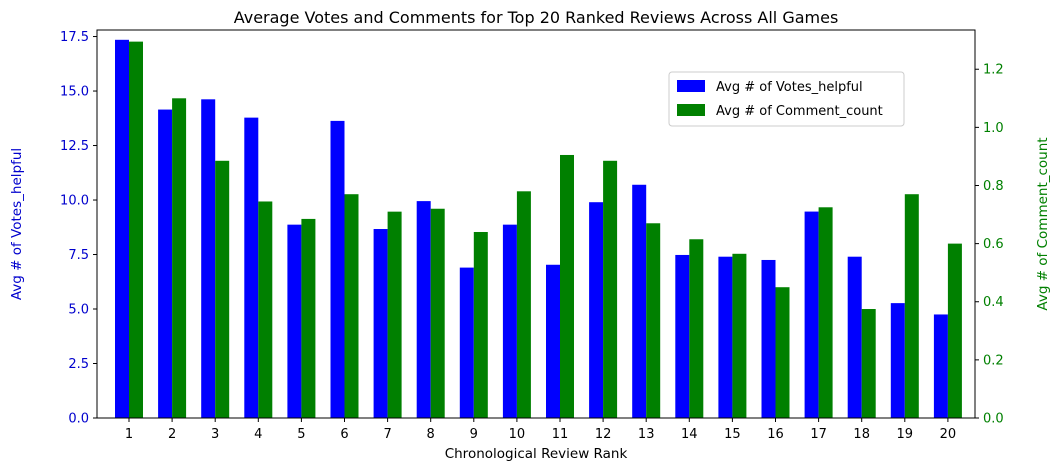 This screenshot has height=470, width=1061. I want to click on left-y-axis-label: Avg # of Votes_helpful, so click(17, 224).